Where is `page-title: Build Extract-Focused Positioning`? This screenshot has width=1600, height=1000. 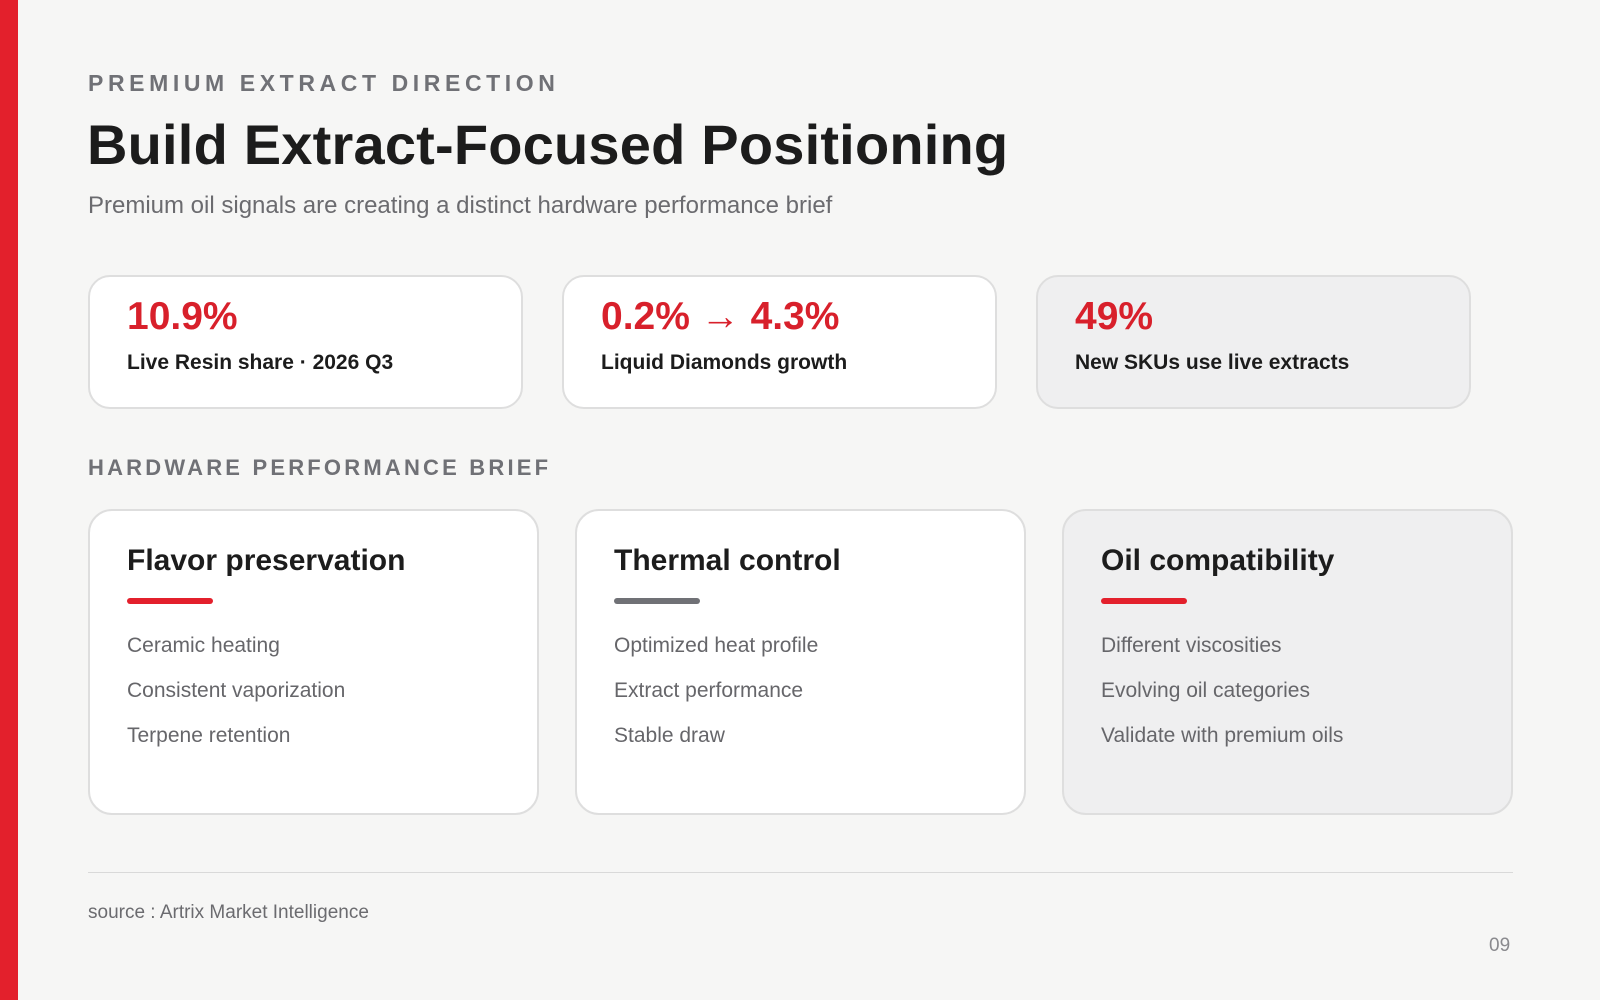 page-title: Build Extract-Focused Positioning is located at coordinates (548, 144).